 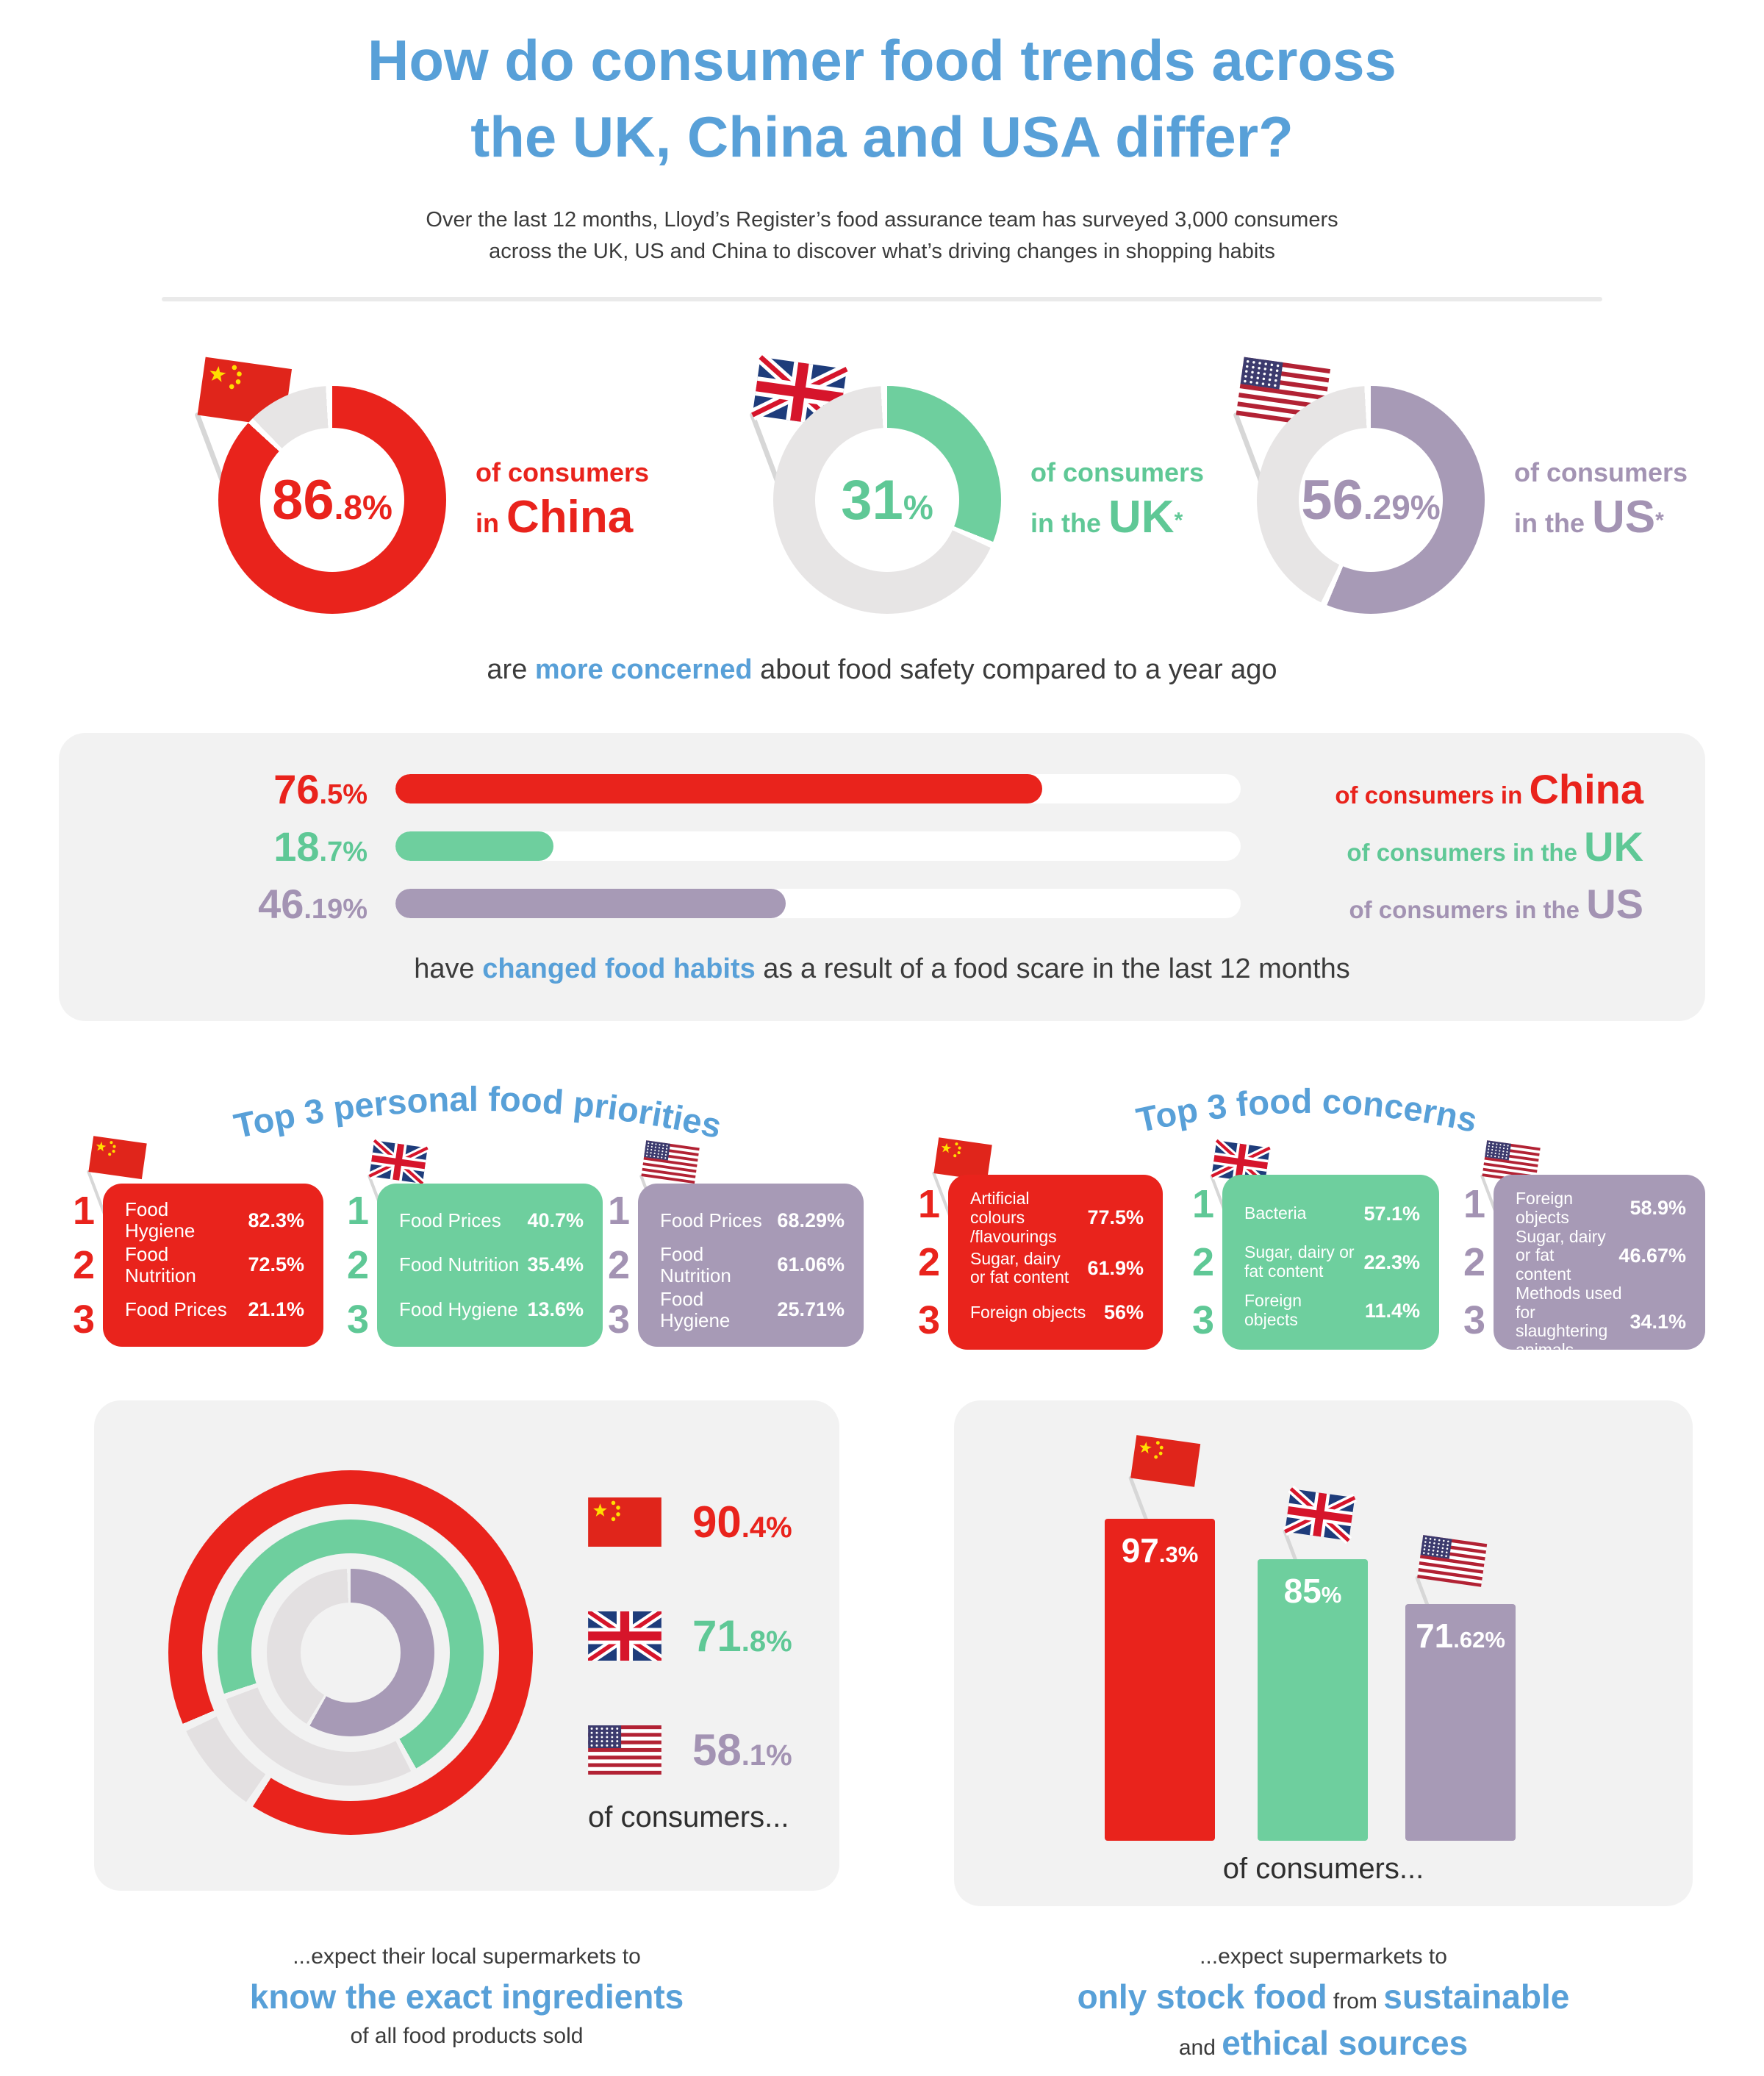 What do you see at coordinates (467, 1957) in the screenshot?
I see `caption-line1: ...expect their local supermarkets to` at bounding box center [467, 1957].